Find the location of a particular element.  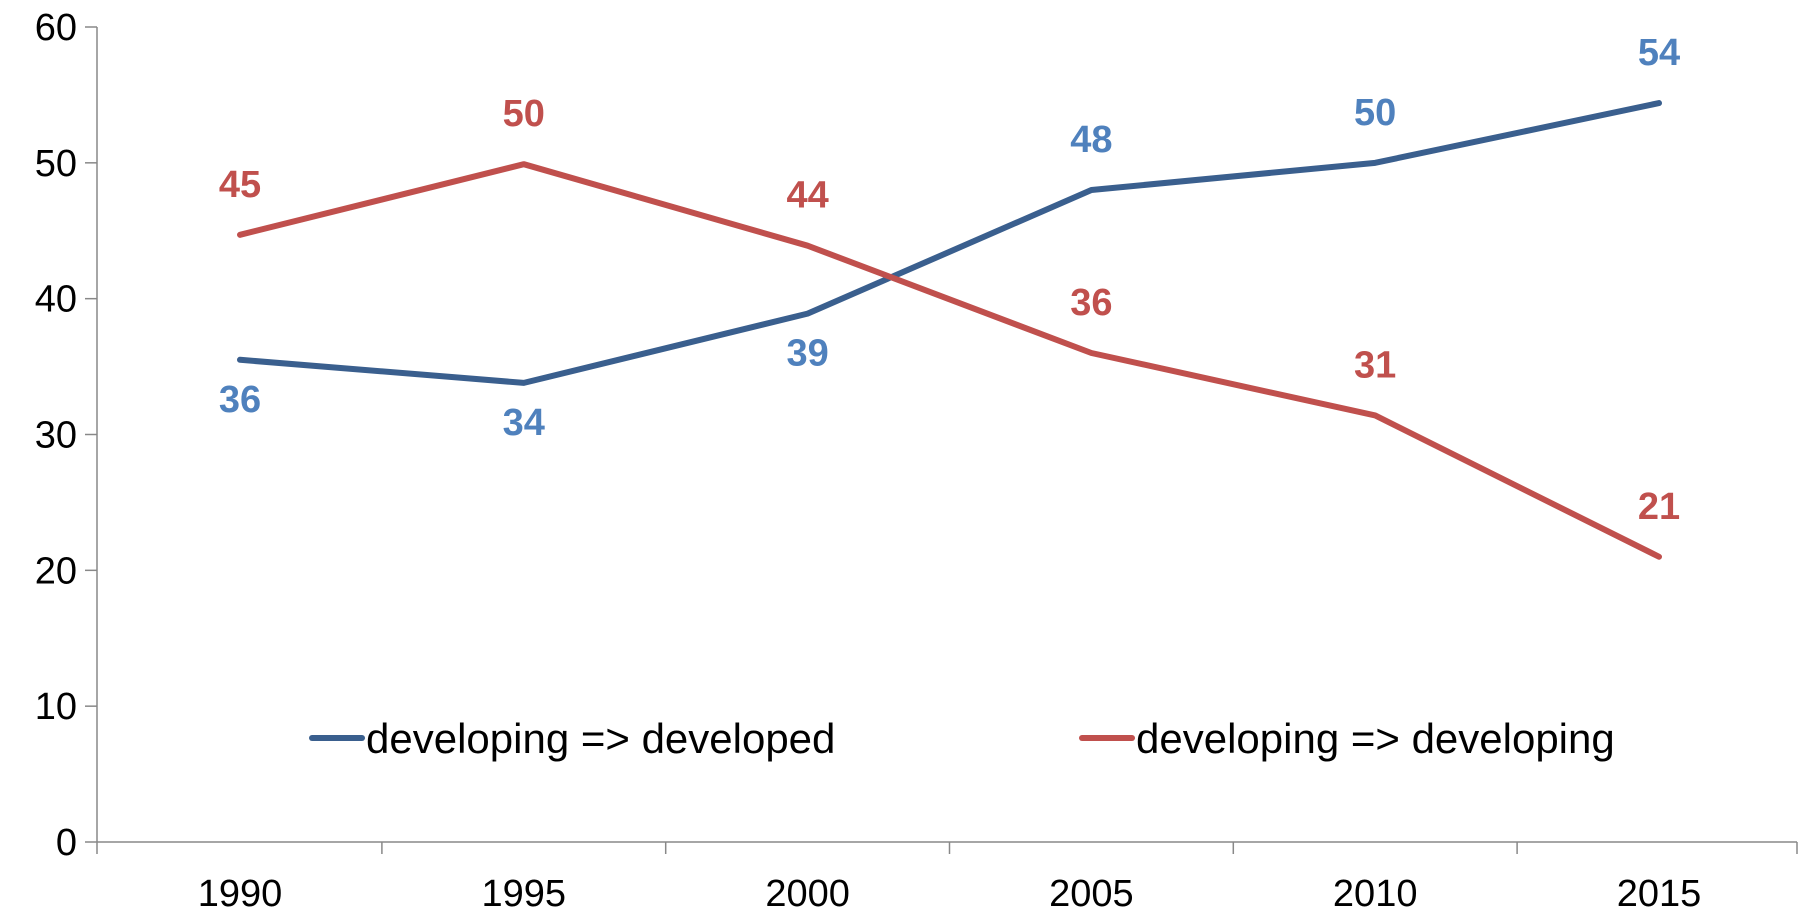

data-label: 54 is located at coordinates (1659, 53).